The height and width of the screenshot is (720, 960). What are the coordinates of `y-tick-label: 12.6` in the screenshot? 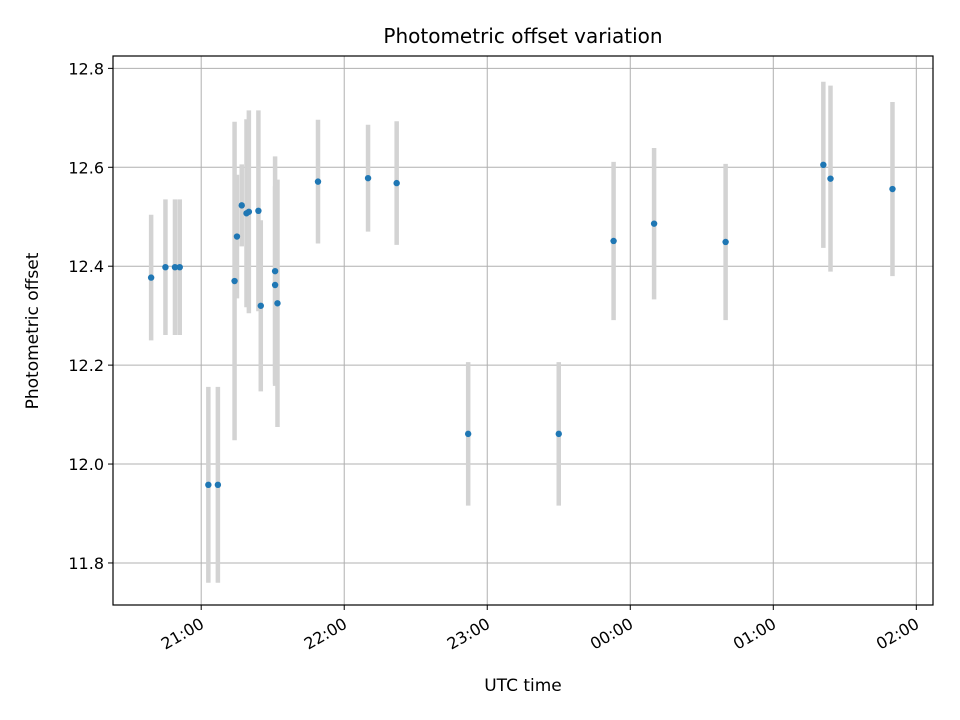 It's located at (86, 167).